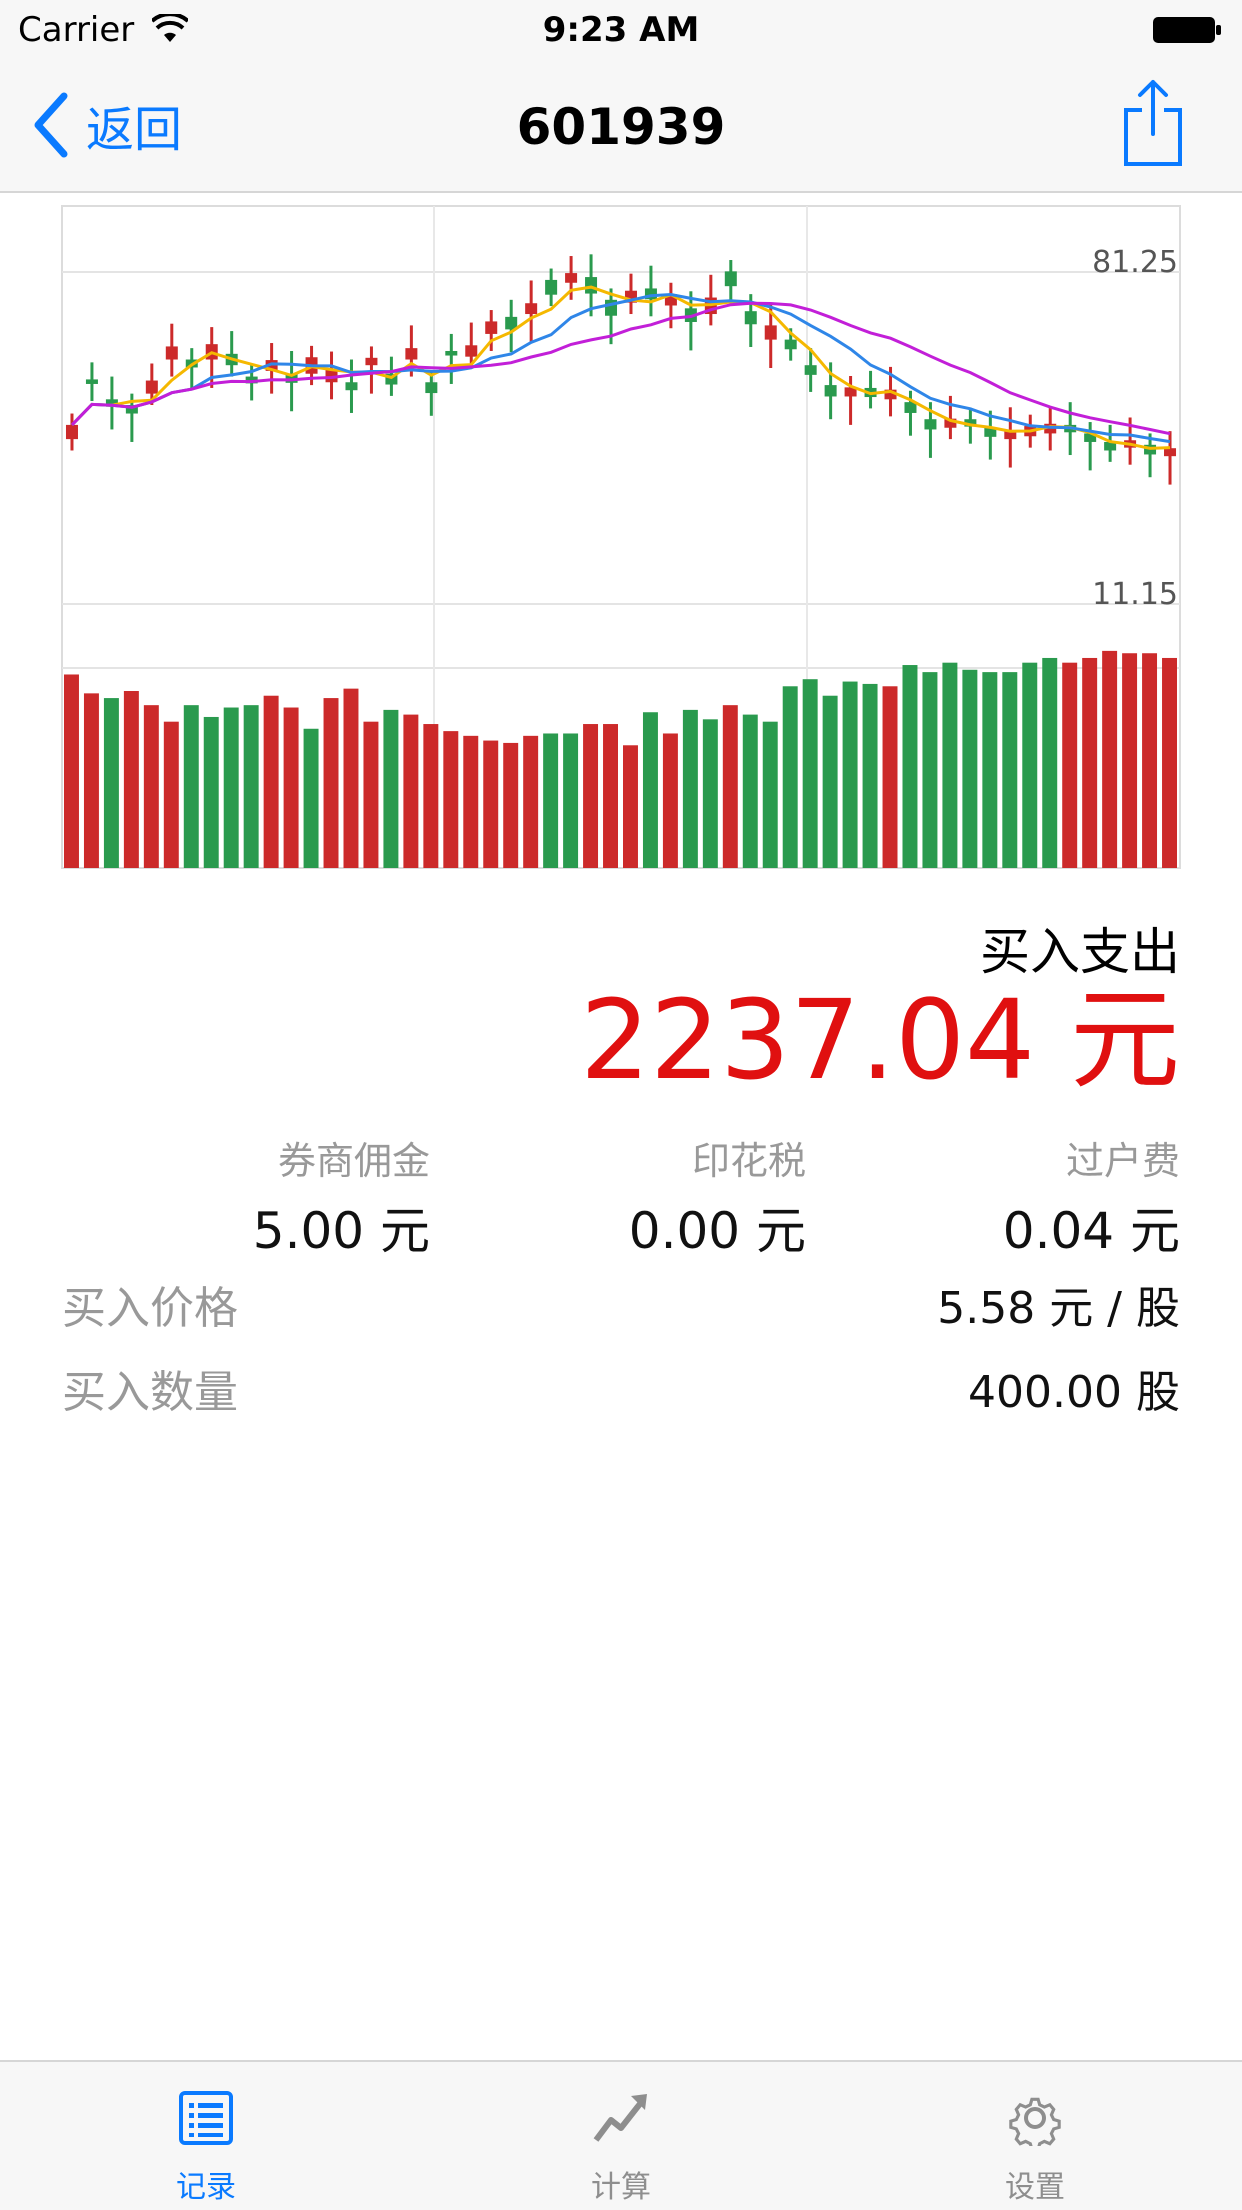  What do you see at coordinates (341, 1231) in the screenshot?
I see `fee-value: 5.00 元` at bounding box center [341, 1231].